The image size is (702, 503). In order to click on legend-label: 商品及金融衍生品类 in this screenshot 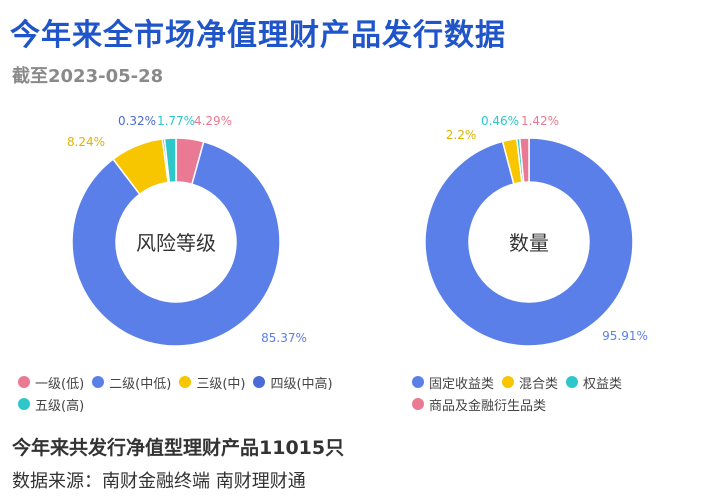, I will do `click(488, 406)`.